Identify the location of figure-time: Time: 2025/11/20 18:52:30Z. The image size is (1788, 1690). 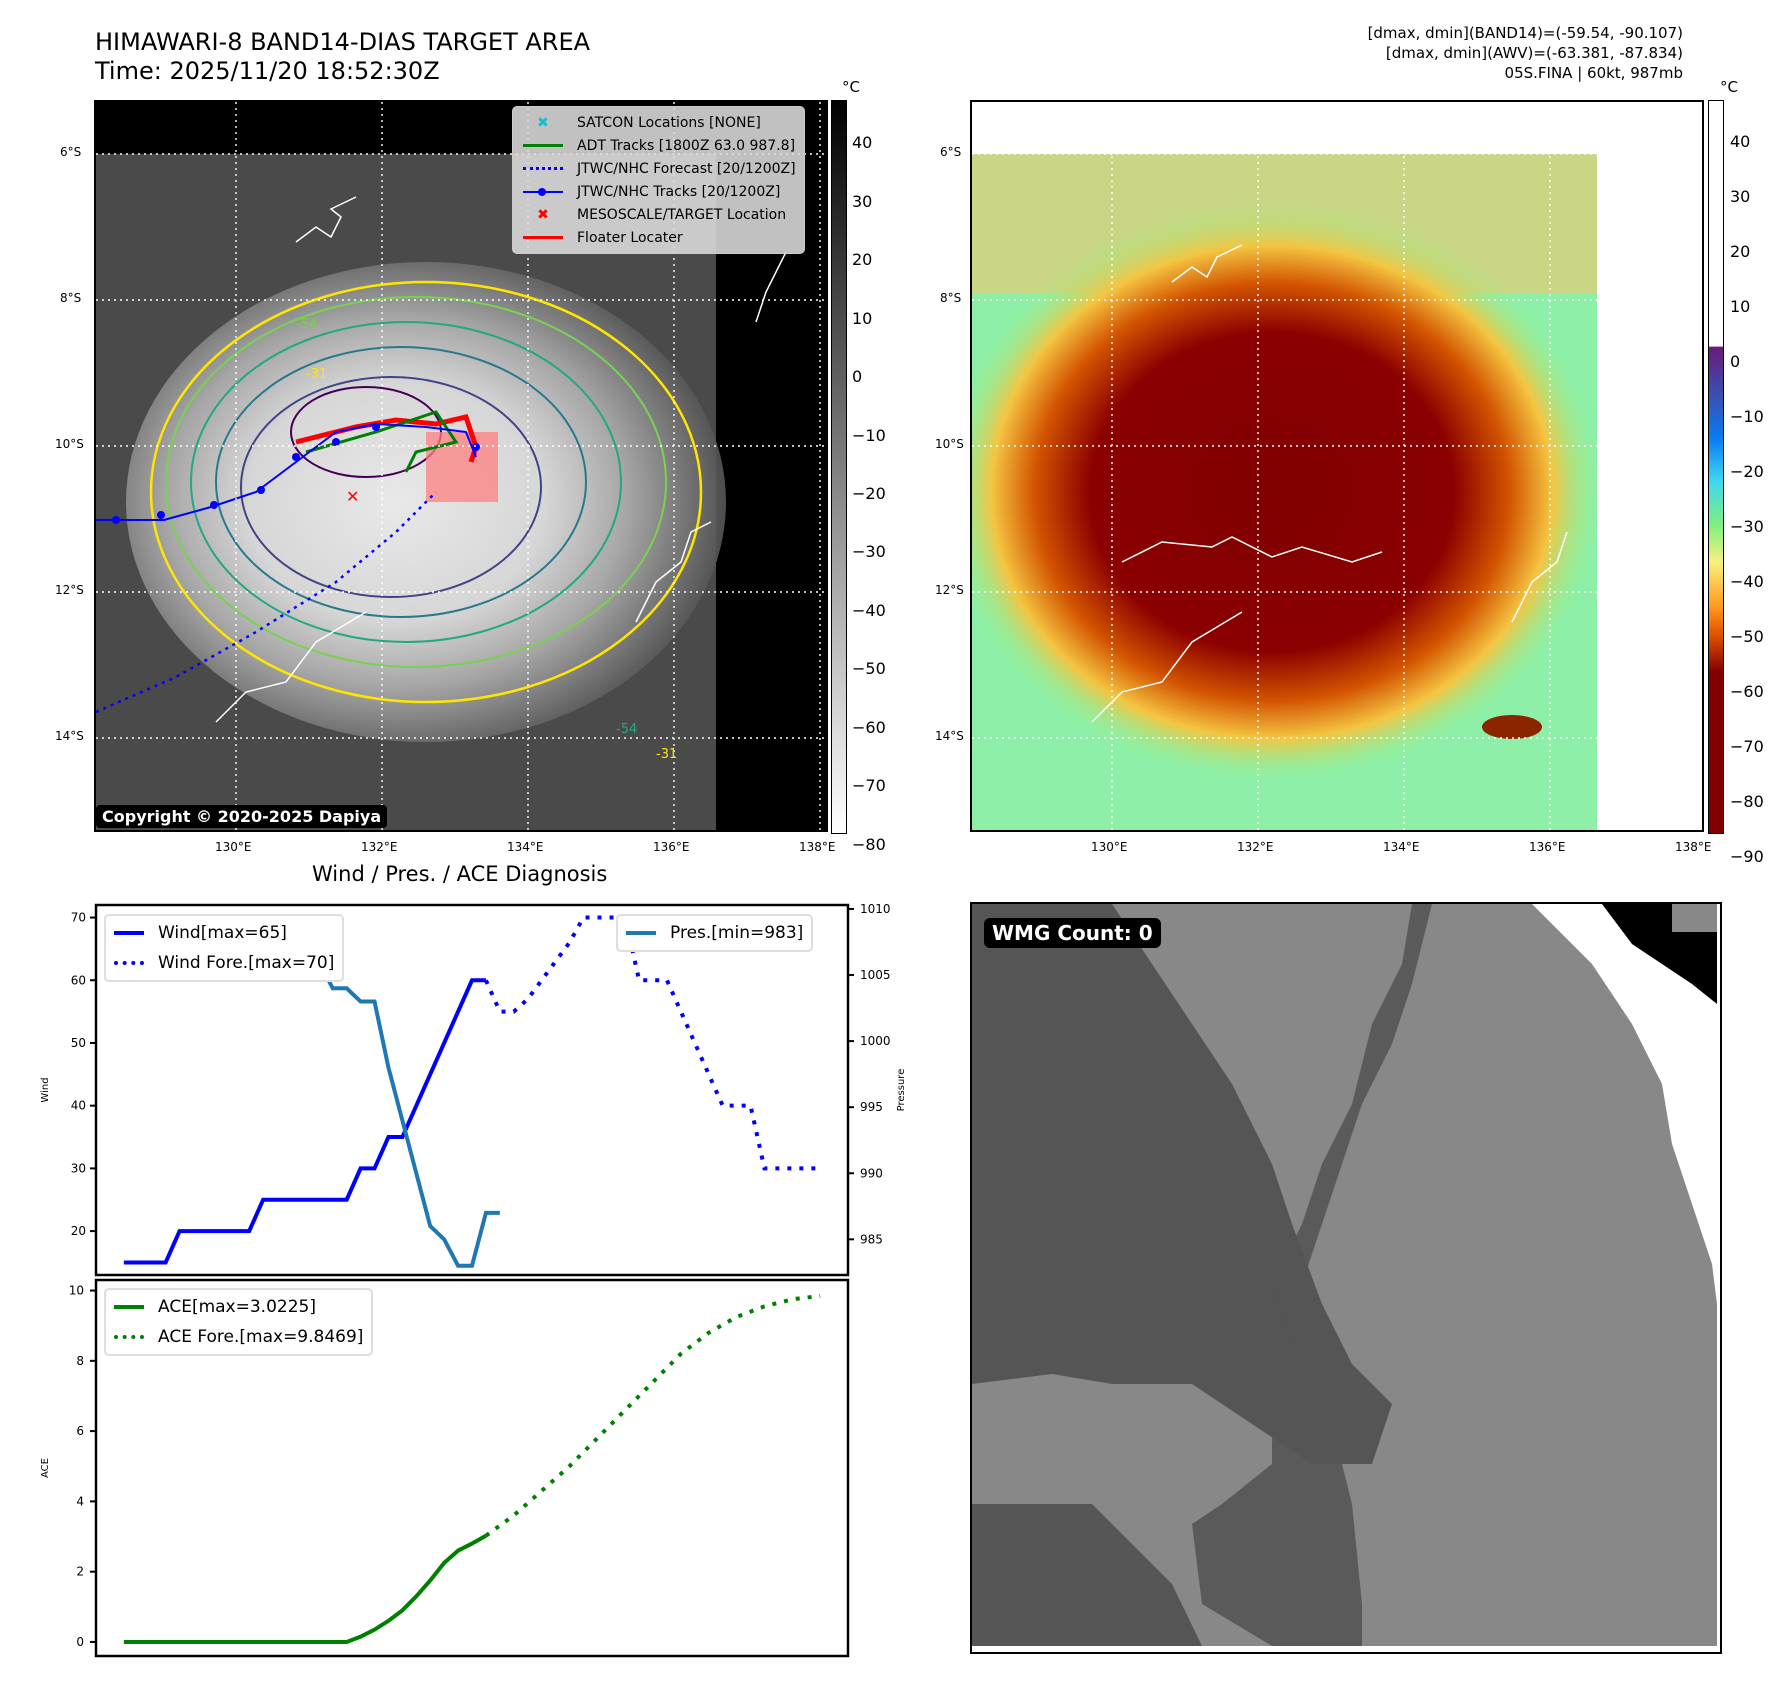
(267, 71).